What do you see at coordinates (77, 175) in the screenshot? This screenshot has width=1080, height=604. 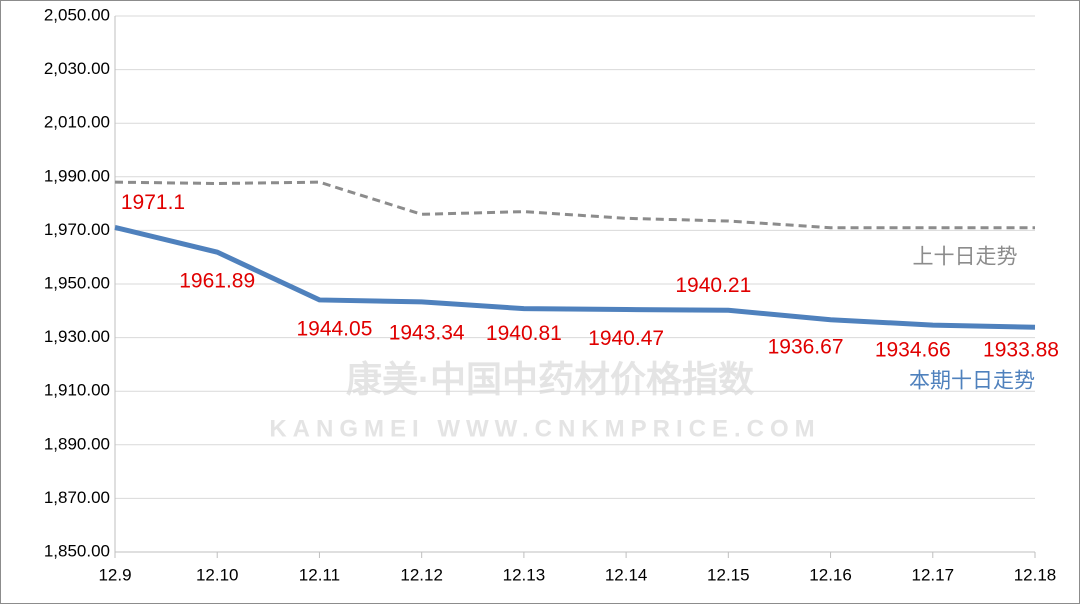 I see `y-tick-label: 1,990.00` at bounding box center [77, 175].